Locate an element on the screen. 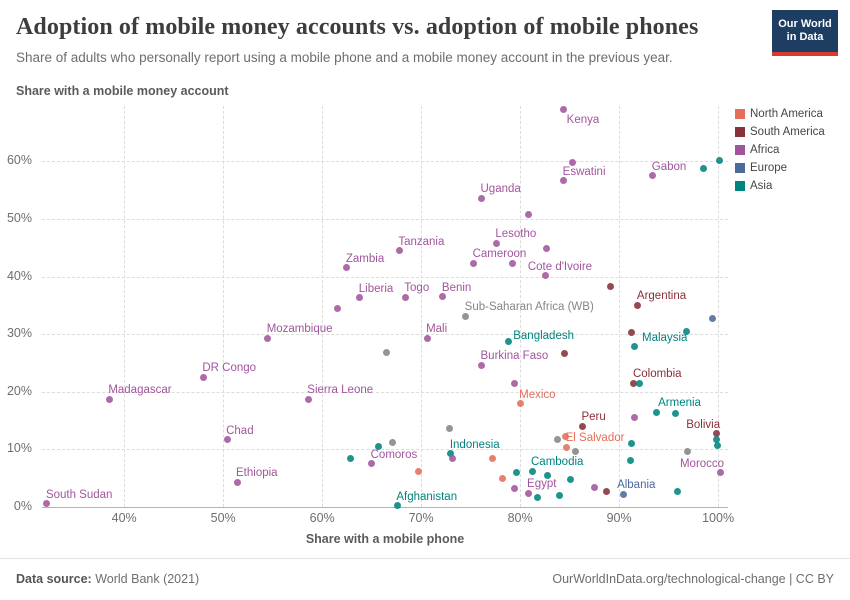  data-point-el-salvador is located at coordinates (567, 447).